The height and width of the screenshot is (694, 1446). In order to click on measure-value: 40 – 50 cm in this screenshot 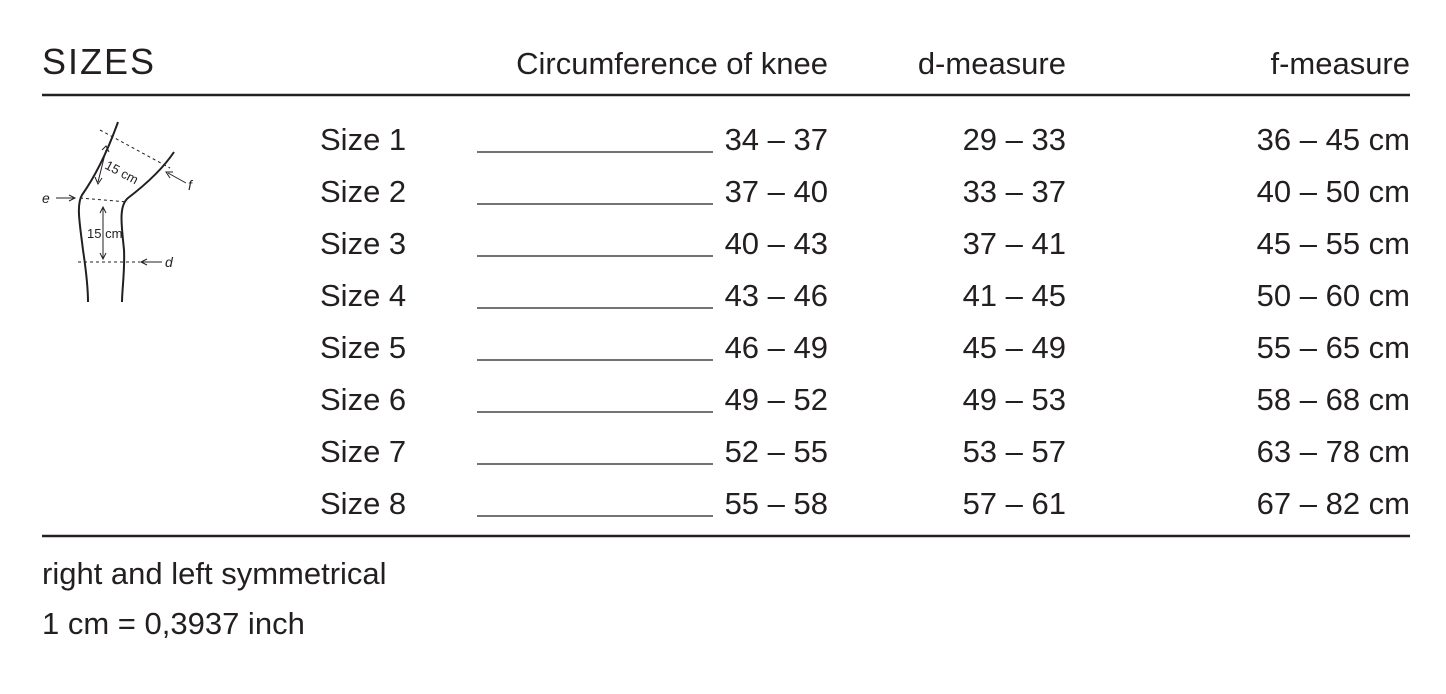, I will do `click(1333, 191)`.